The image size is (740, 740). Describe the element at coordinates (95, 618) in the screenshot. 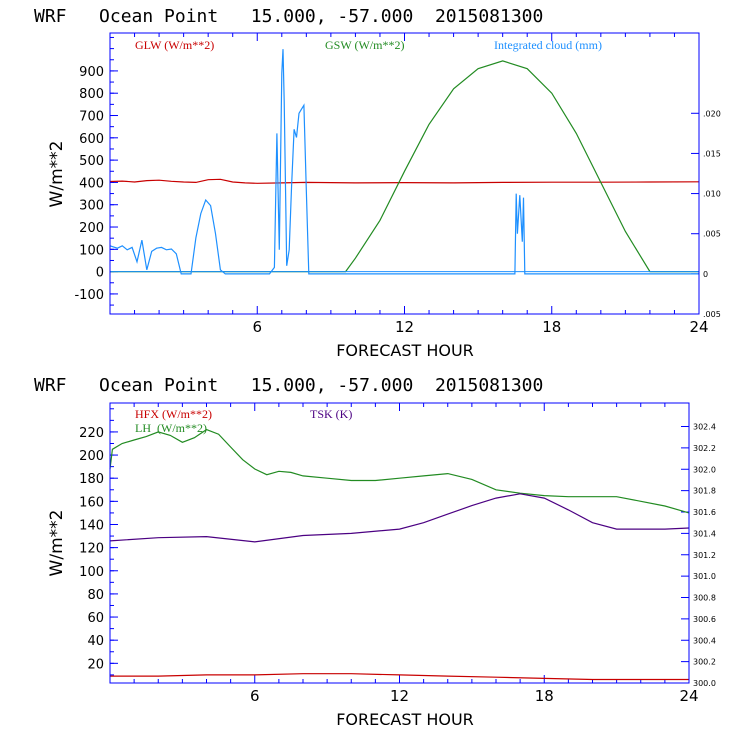

I see `y-tick-label: 60` at that location.